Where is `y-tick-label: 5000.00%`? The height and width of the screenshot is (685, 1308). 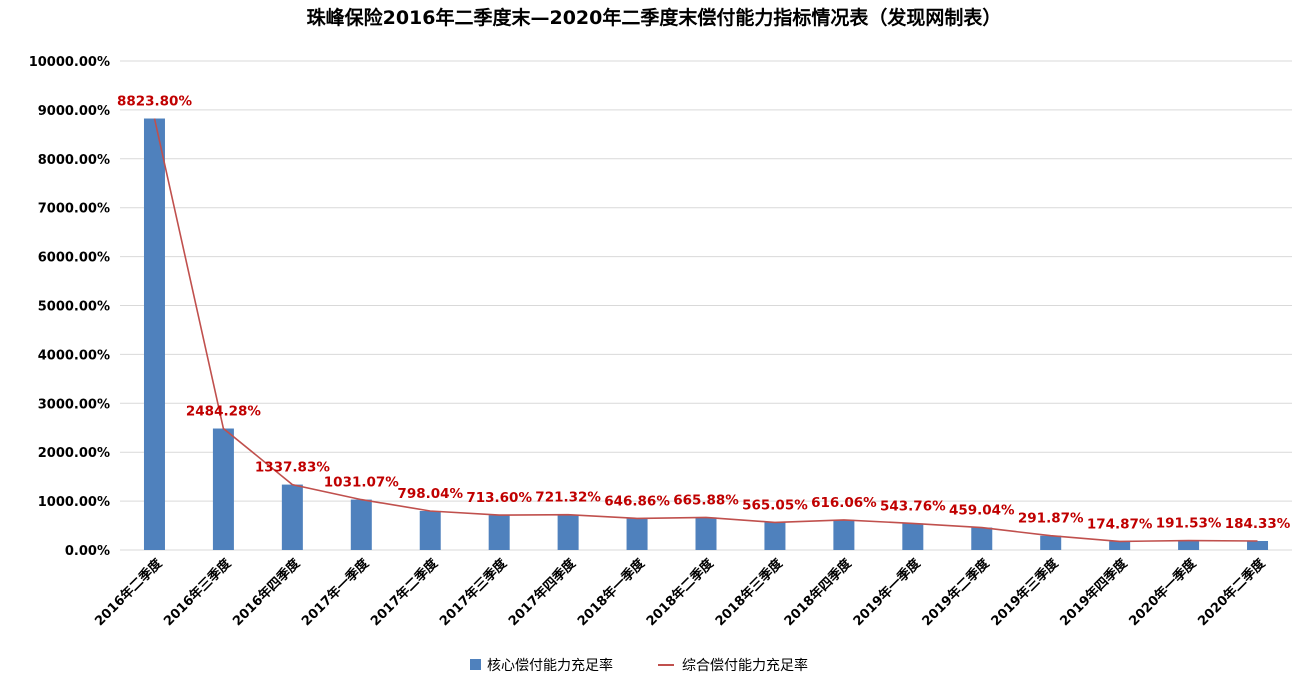
y-tick-label: 5000.00% is located at coordinates (74, 307).